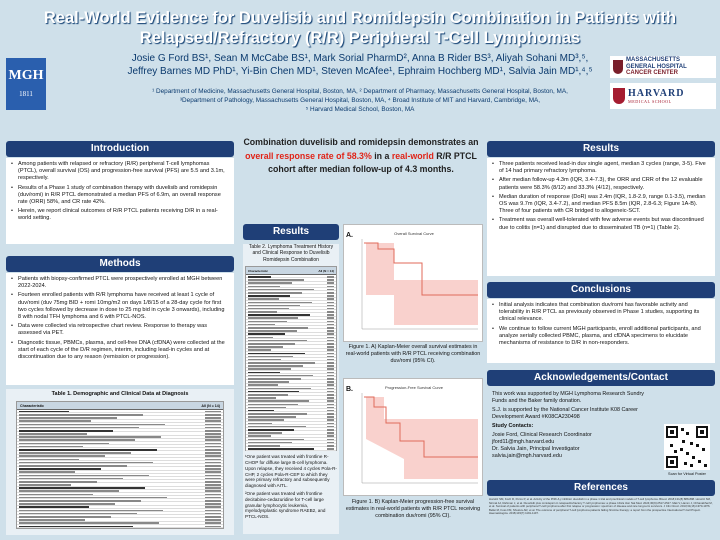 This screenshot has height=540, width=720. Describe the element at coordinates (120, 149) in the screenshot. I see `intro-header: Introduction` at that location.